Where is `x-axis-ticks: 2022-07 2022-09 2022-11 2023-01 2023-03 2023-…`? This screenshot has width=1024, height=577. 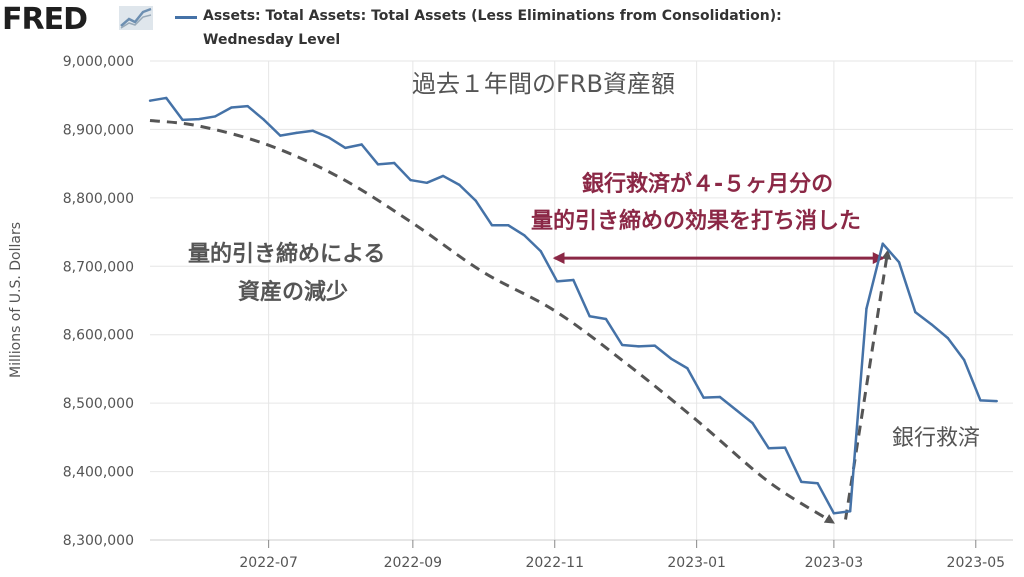
x-axis-ticks: 2022-07 2022-09 2022-11 2023-01 2023-03 2023-… is located at coordinates (622, 555).